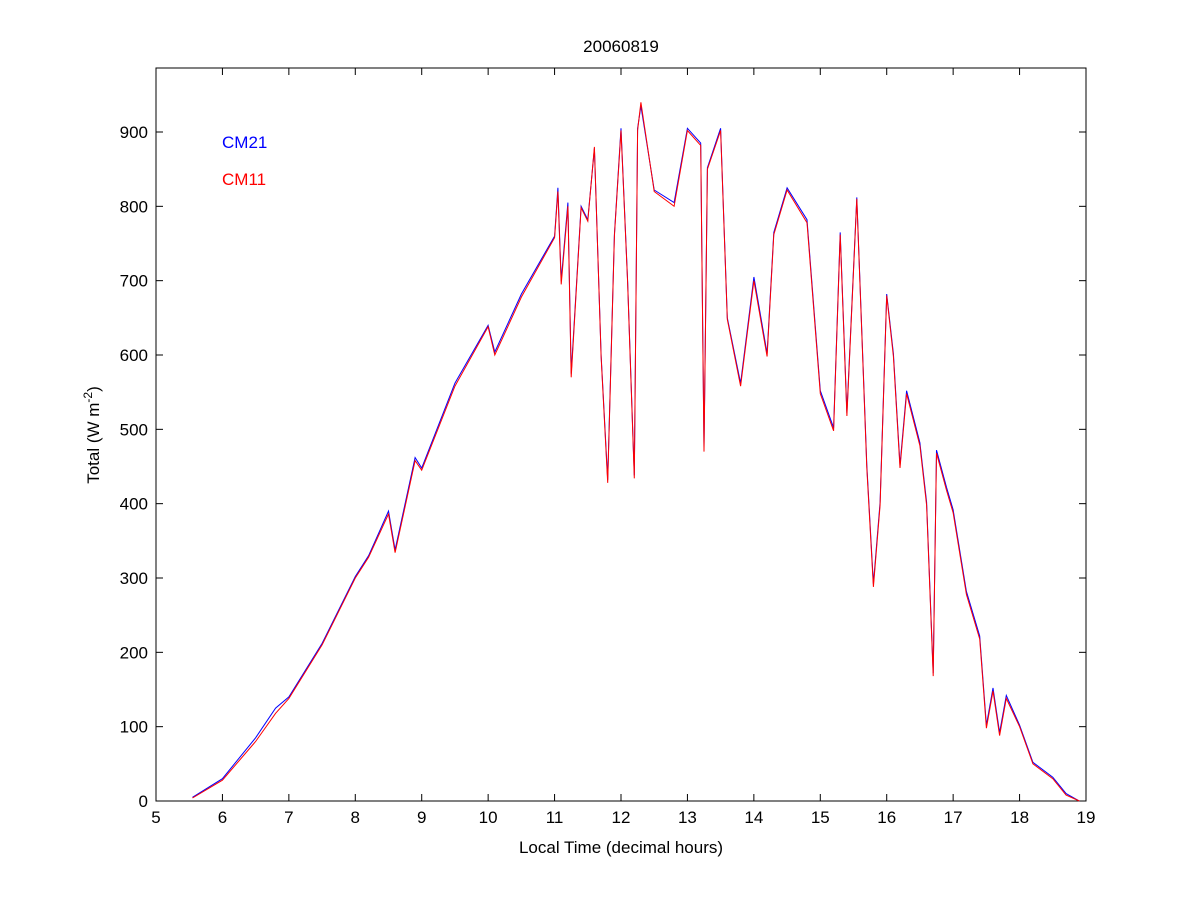 The image size is (1200, 905). Describe the element at coordinates (555, 817) in the screenshot. I see `x-tick-label: 11` at that location.